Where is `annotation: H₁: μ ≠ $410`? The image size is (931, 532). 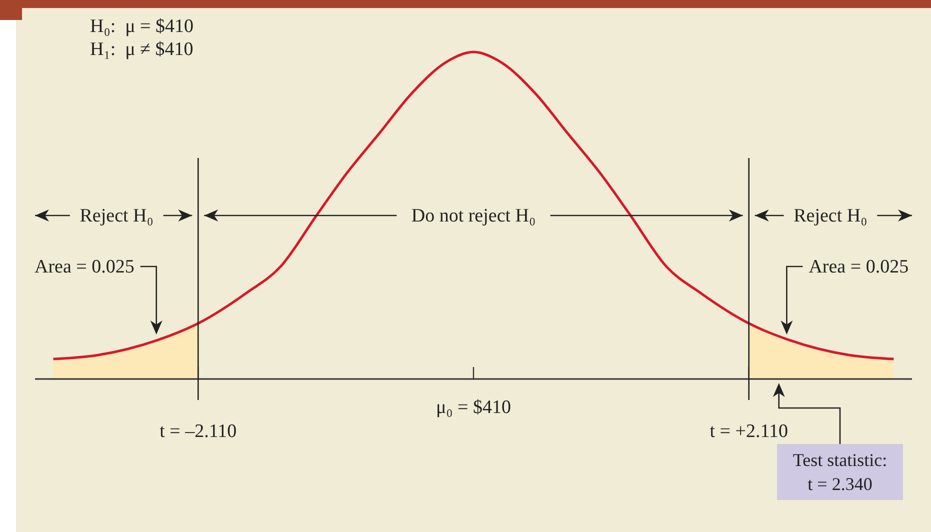
annotation: H₁: μ ≠ $410 is located at coordinates (142, 49).